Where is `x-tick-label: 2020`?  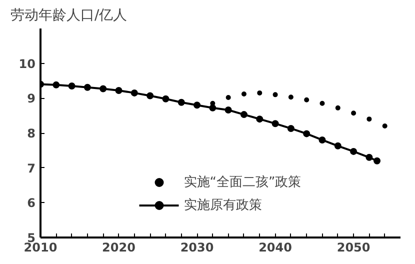
x-tick-label: 2020 is located at coordinates (119, 247).